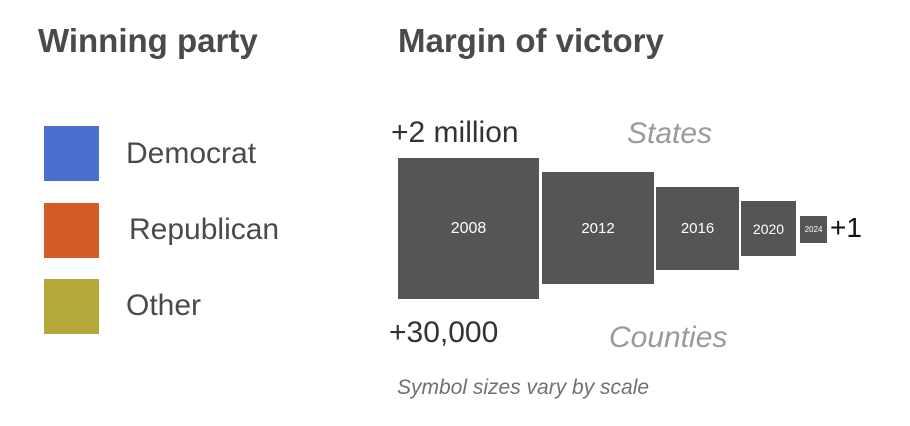 This screenshot has height=426, width=910. I want to click on year-symbol-2020: 2020, so click(768, 228).